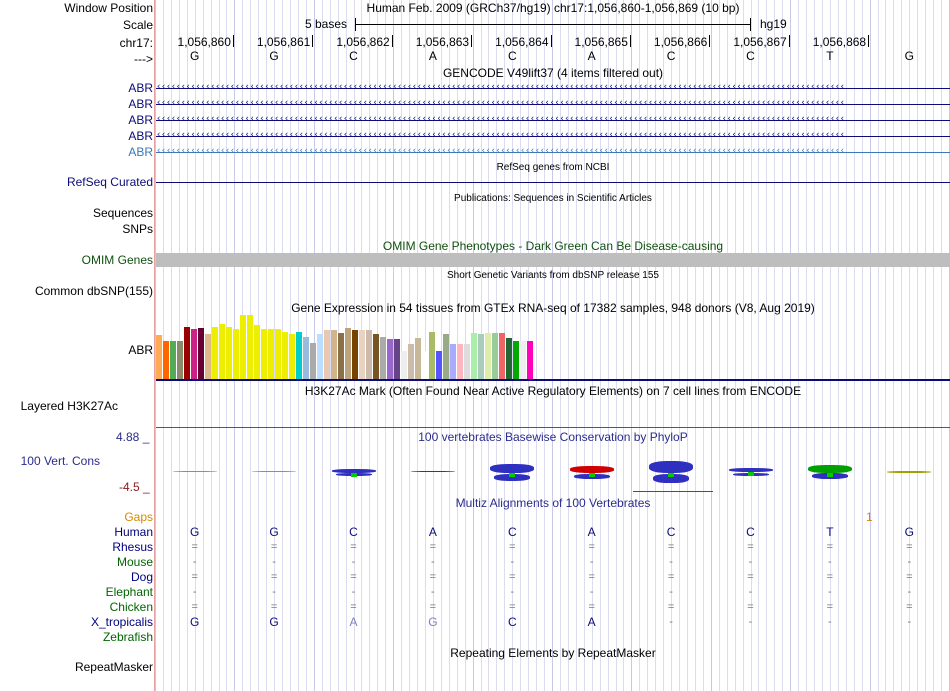  What do you see at coordinates (138, 517) in the screenshot?
I see `multiz-gaps-label: Gaps` at bounding box center [138, 517].